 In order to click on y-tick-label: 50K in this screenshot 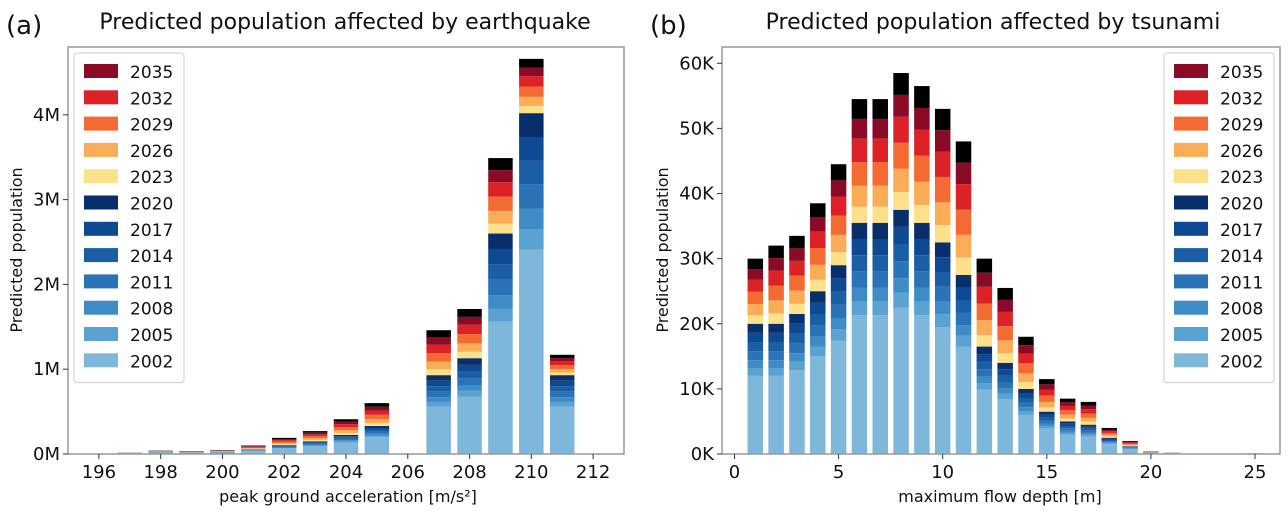, I will do `click(697, 128)`.